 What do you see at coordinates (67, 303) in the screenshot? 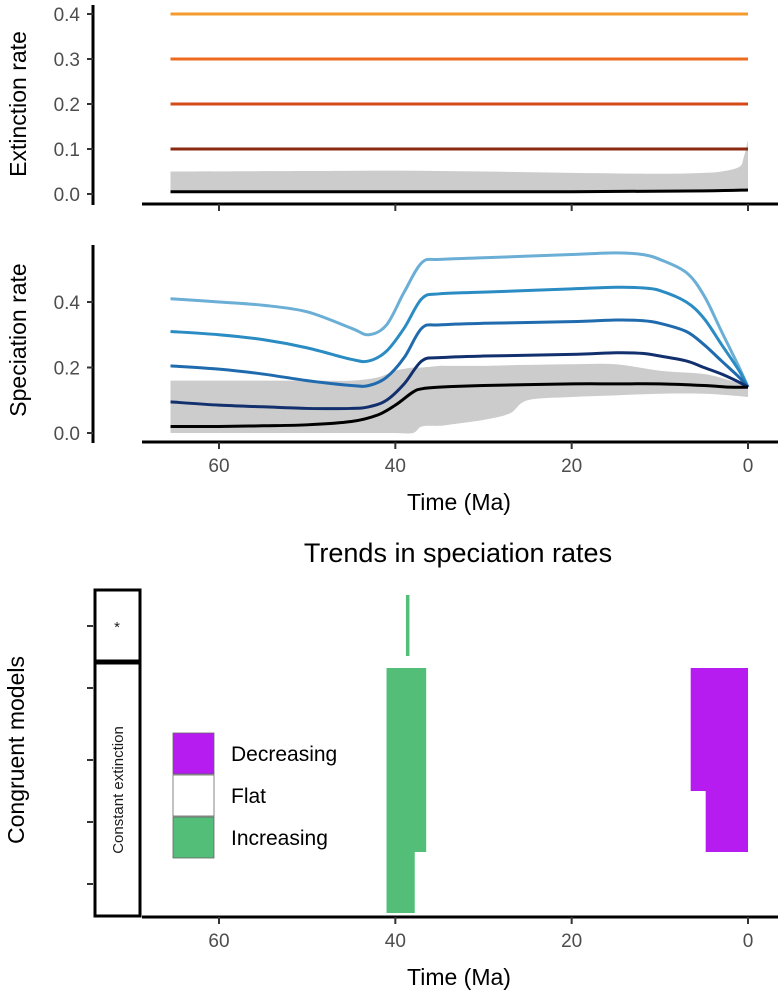
I see `speciation-y-tick-label: 0.4` at bounding box center [67, 303].